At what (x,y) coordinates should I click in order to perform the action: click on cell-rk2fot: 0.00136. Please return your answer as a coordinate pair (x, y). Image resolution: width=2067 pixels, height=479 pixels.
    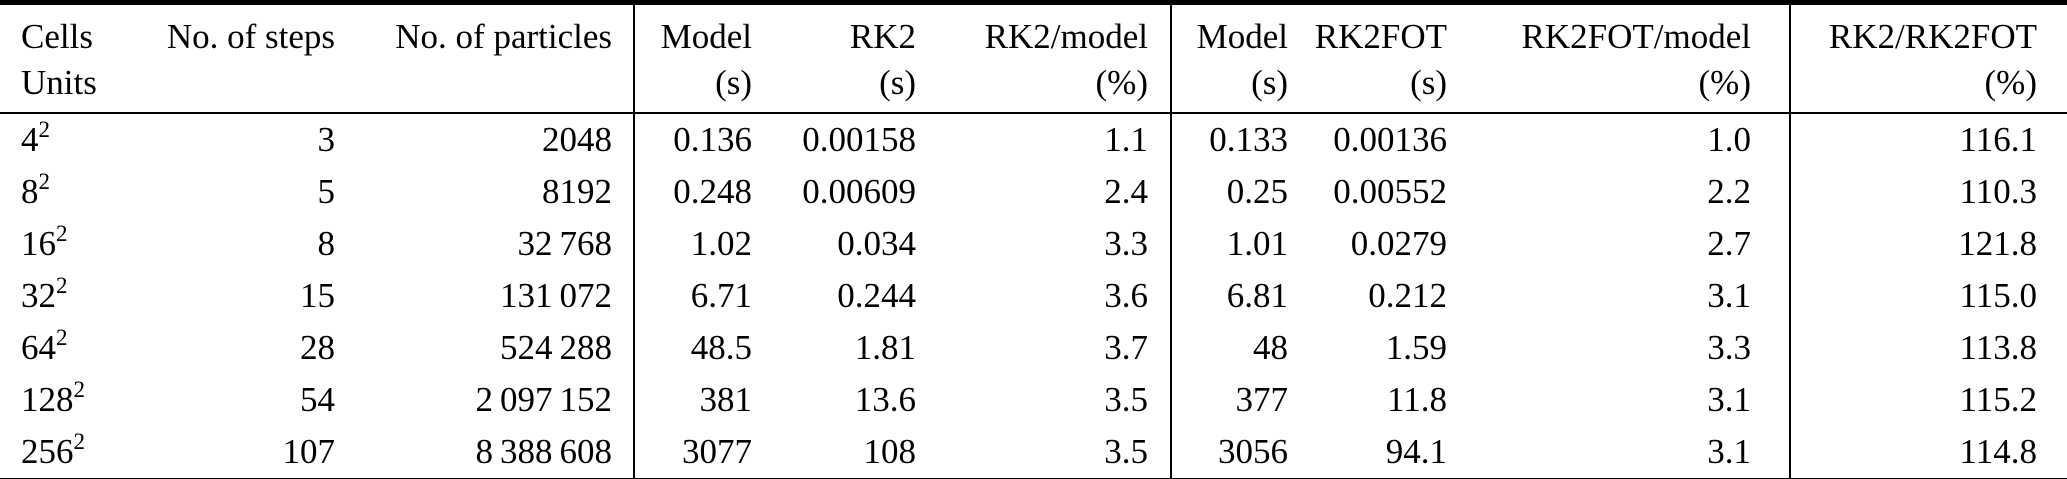
    Looking at the image, I should click on (1390, 139).